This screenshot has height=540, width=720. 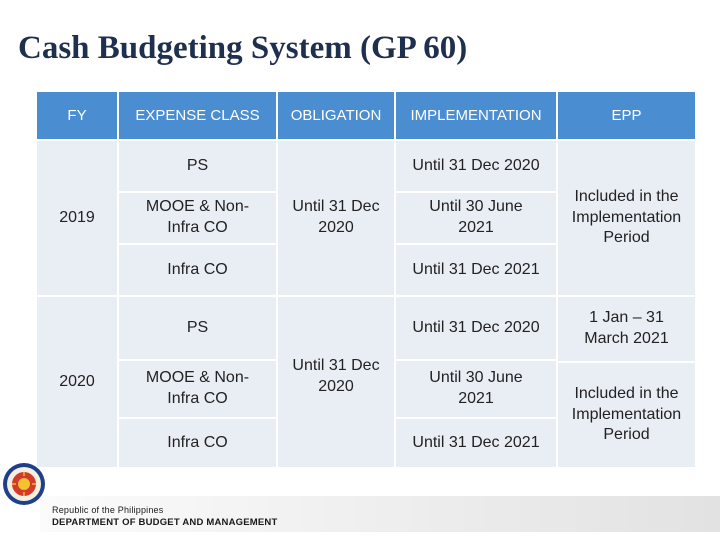 I want to click on expense-infra-2020: Infra CO, so click(x=197, y=443).